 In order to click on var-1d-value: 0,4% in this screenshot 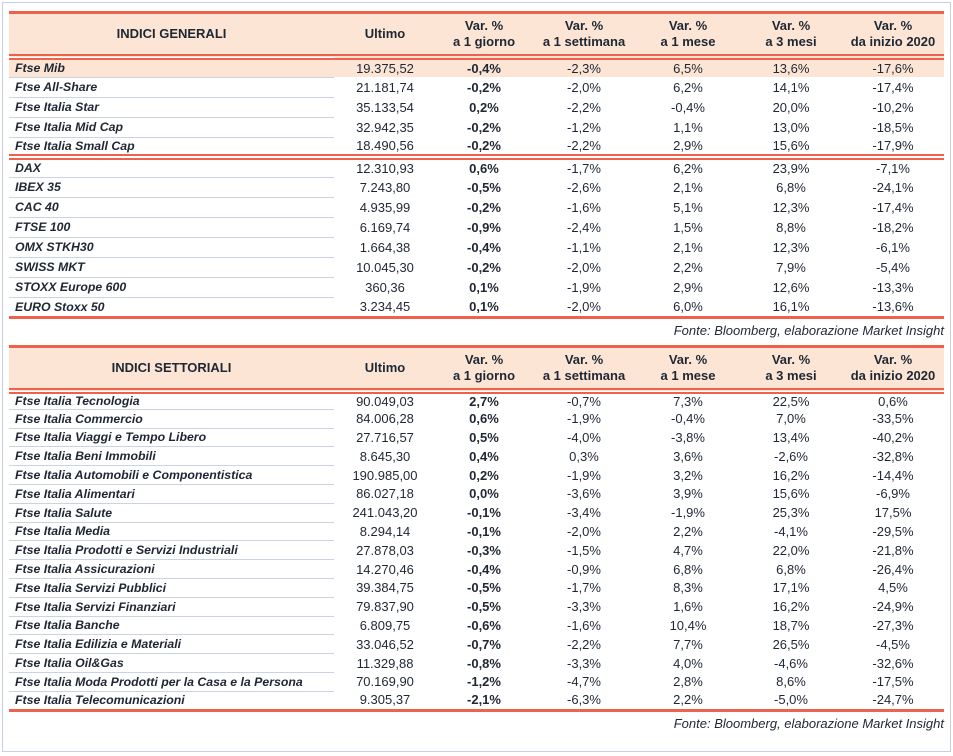, I will do `click(484, 456)`.